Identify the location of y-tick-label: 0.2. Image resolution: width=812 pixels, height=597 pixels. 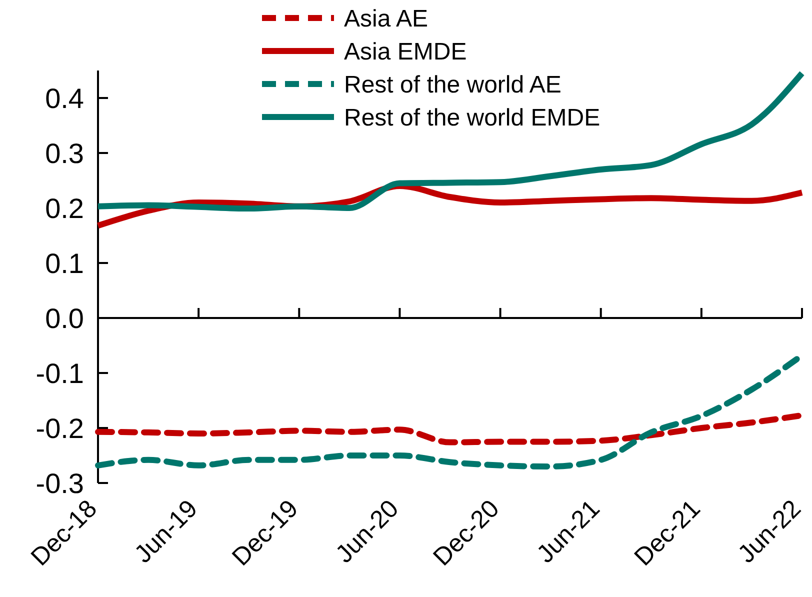
(64, 208).